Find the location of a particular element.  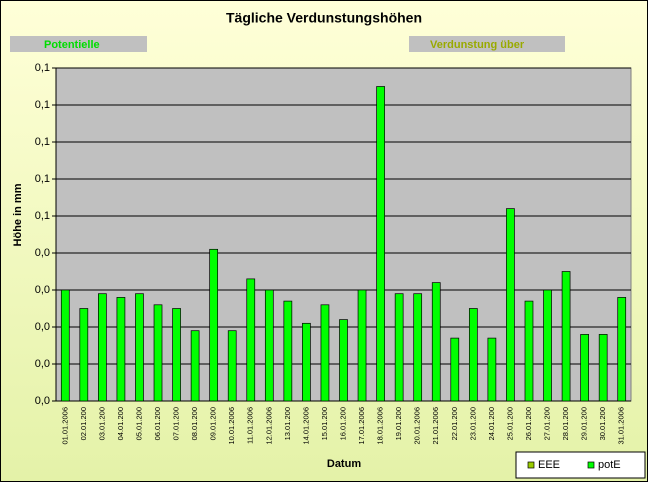

x-tick-label: 04.01.200 is located at coordinates (120, 423).